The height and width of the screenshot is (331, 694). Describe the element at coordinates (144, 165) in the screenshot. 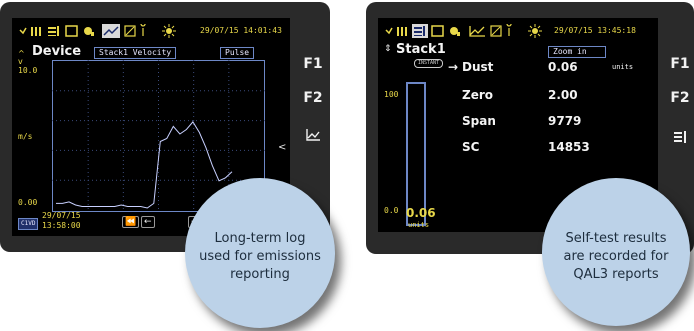

I see `trend-line` at that location.